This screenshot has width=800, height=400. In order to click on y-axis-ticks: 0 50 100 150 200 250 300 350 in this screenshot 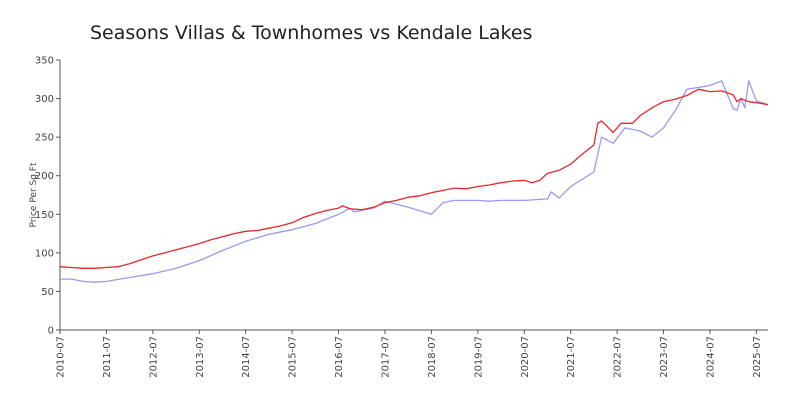, I will do `click(47, 196)`.